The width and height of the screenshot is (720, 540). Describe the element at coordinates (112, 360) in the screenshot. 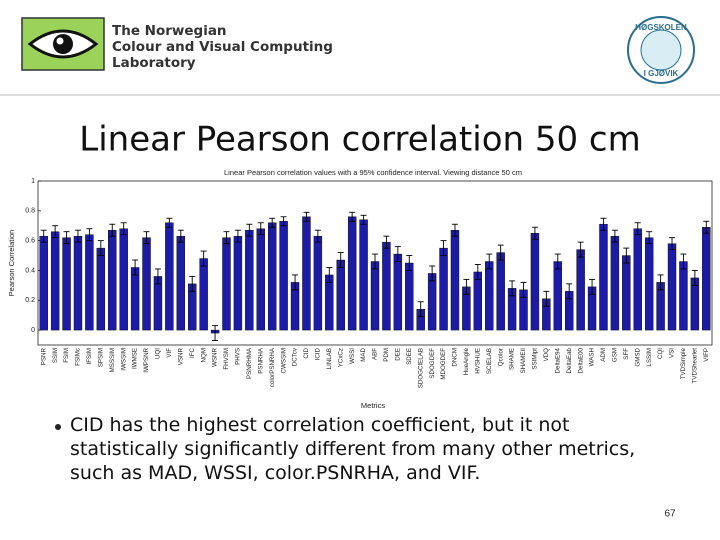

I see `x-tick-label: MSSSIM` at that location.